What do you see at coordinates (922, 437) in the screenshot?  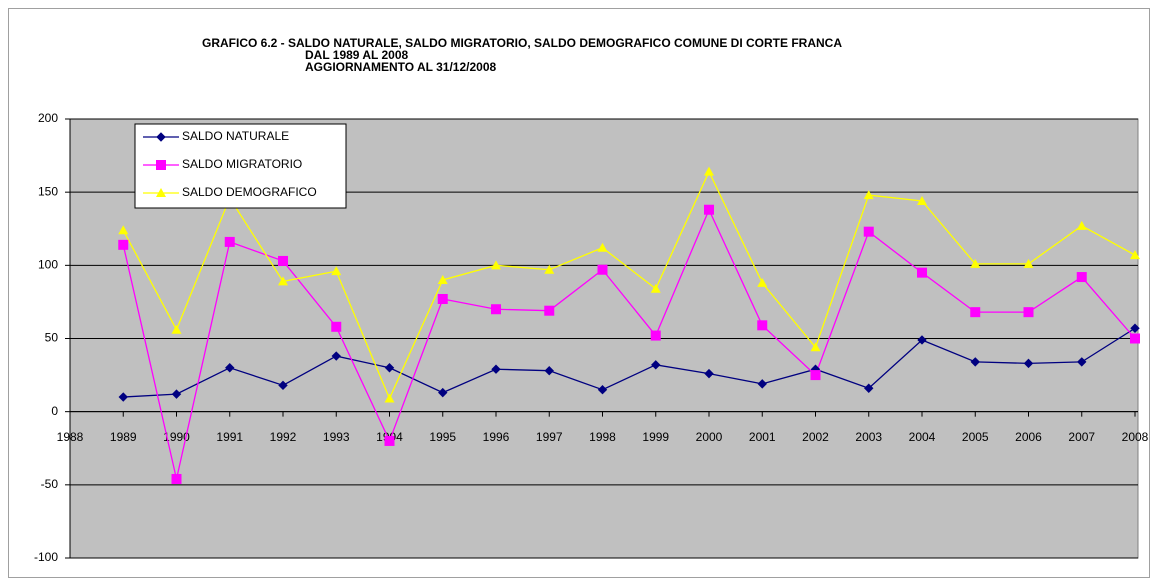 I see `x-tick-label: 2004` at bounding box center [922, 437].